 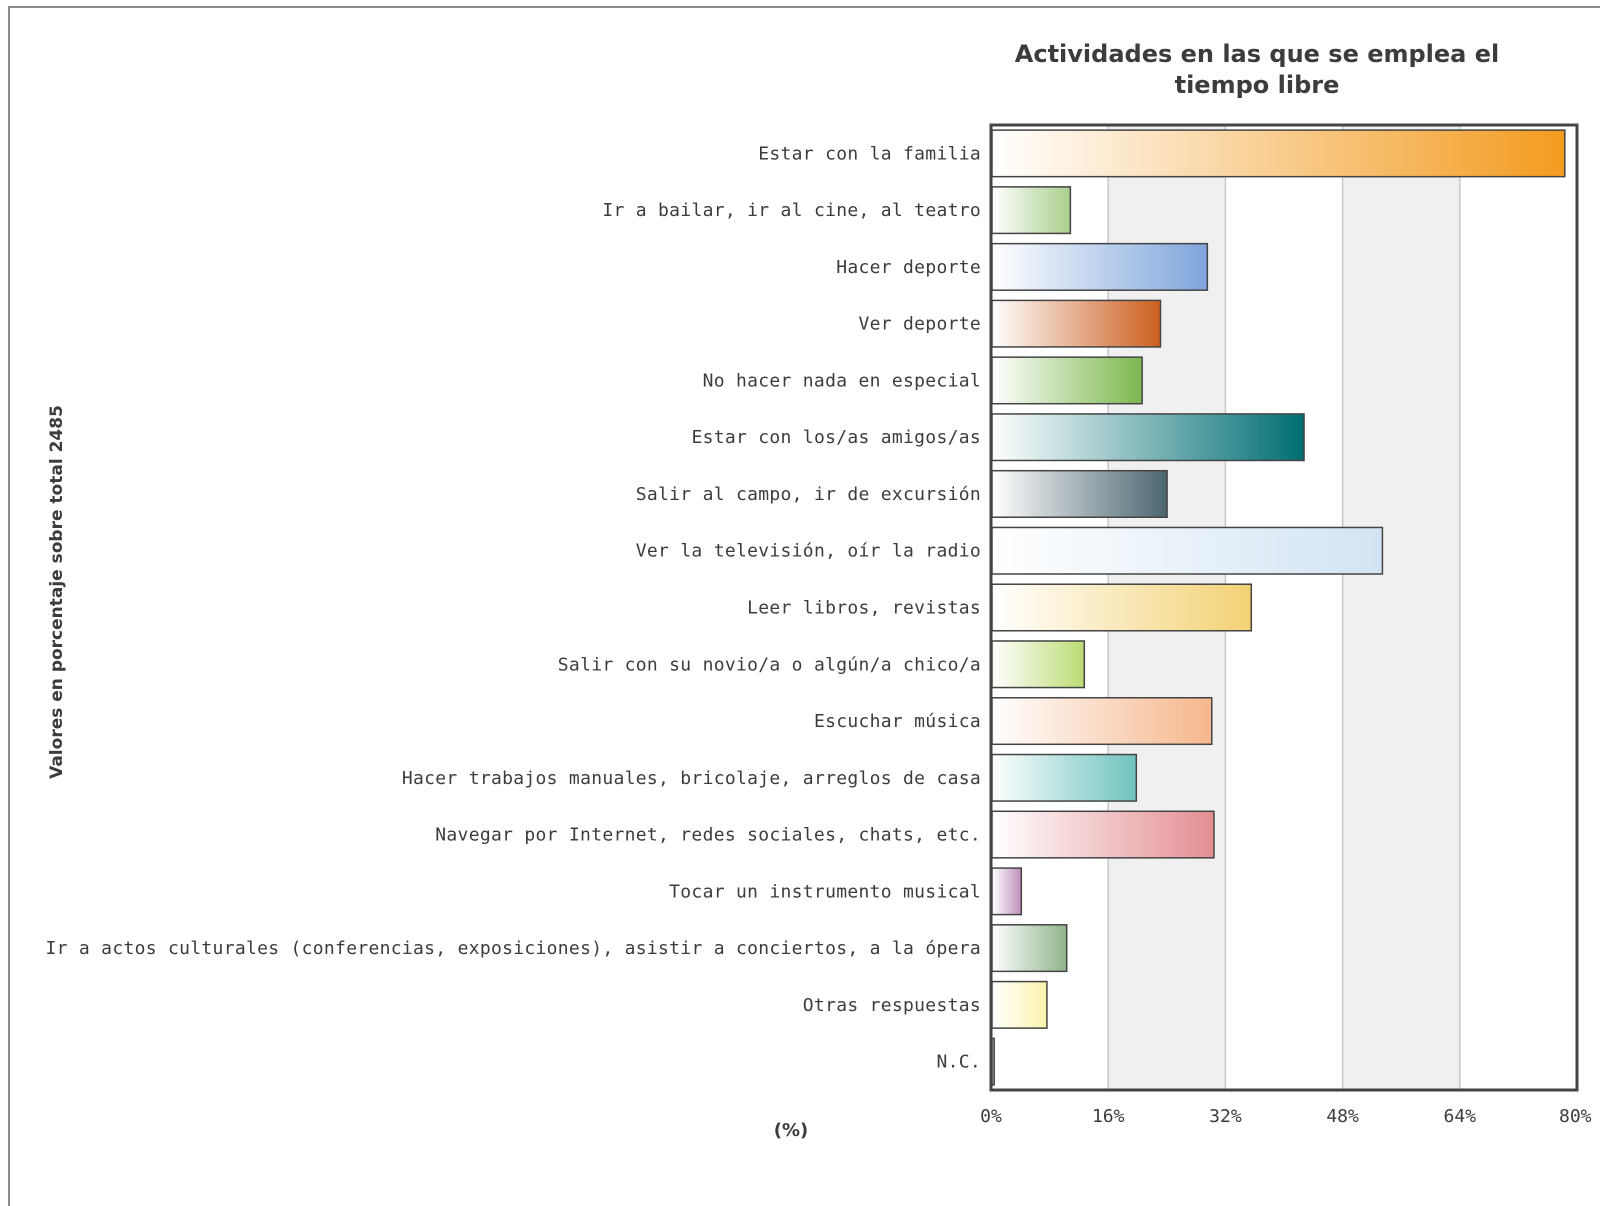 What do you see at coordinates (57, 592) in the screenshot?
I see `y-axis-label: Valores en porcentaje sobre total 2485` at bounding box center [57, 592].